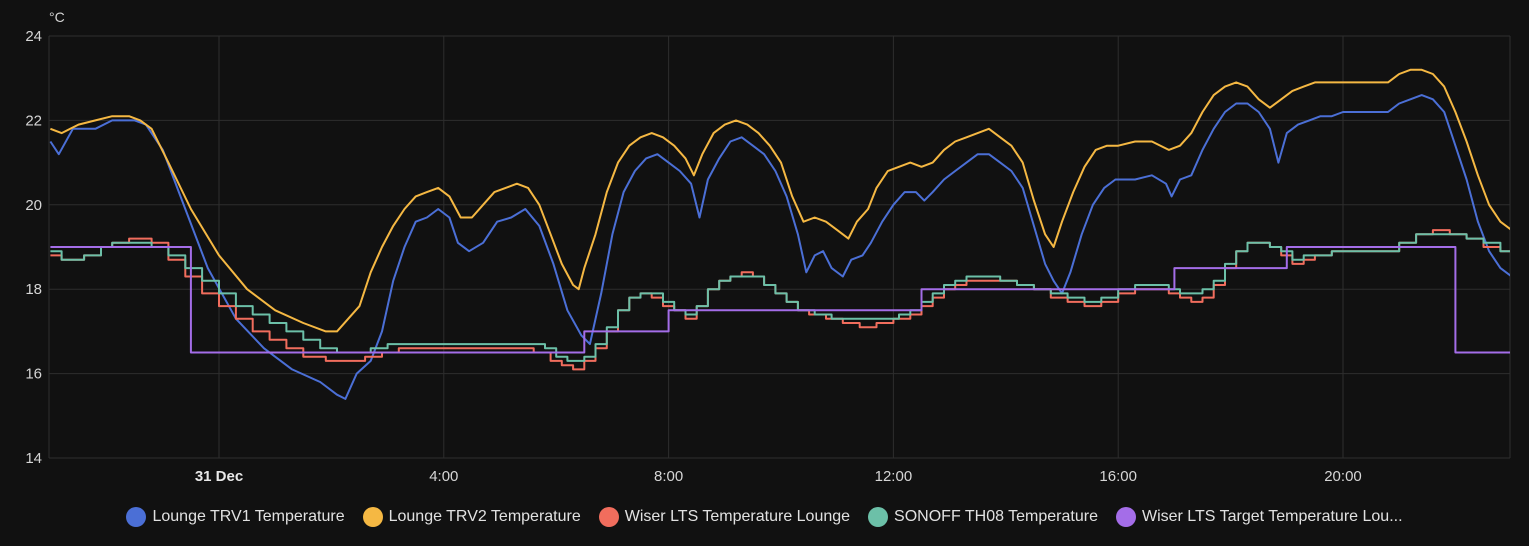 This screenshot has width=1529, height=546. I want to click on y-tick-label: 14, so click(33, 458).